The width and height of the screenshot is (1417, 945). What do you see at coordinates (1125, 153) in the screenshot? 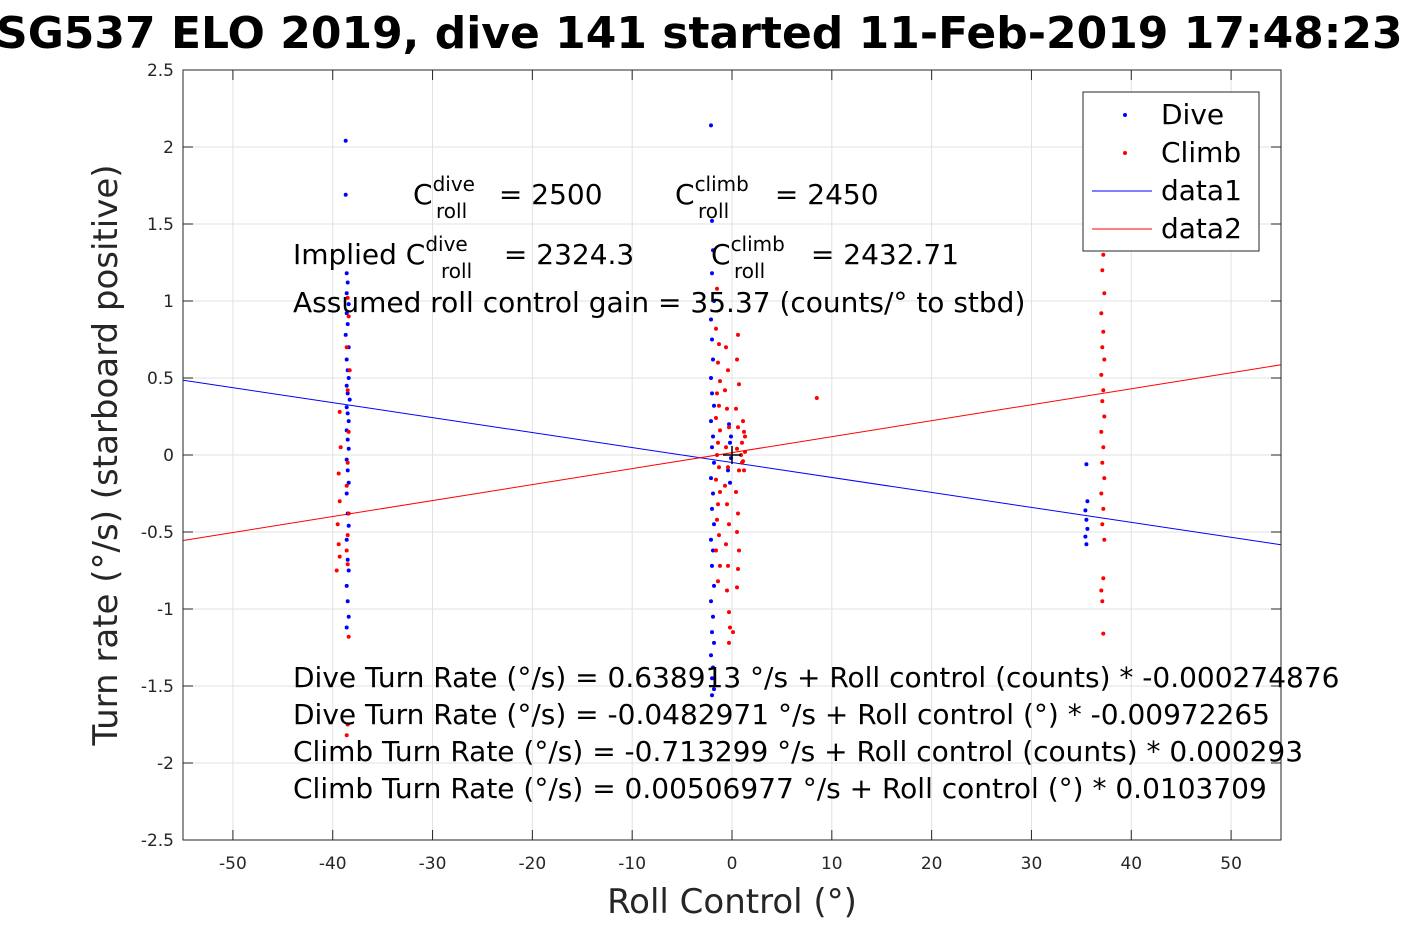
I see `legend-marker-climb` at bounding box center [1125, 153].